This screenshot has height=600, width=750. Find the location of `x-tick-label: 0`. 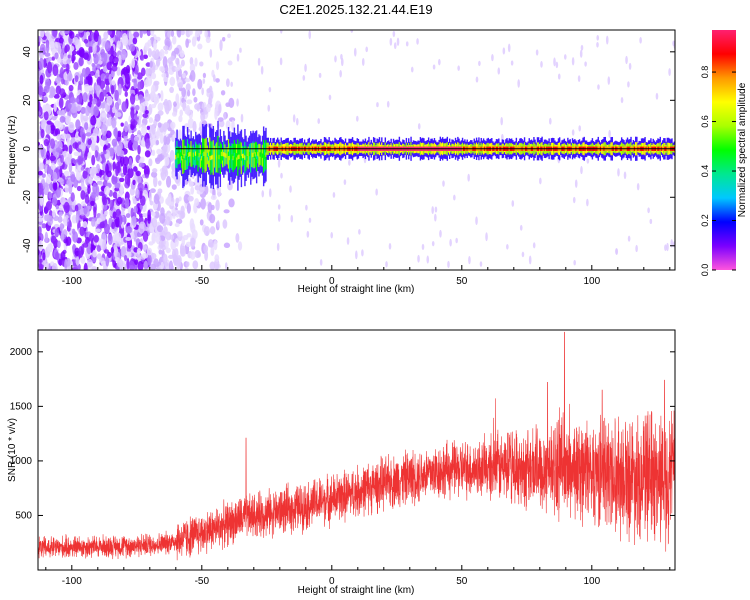

x-tick-label: 0 is located at coordinates (332, 281).